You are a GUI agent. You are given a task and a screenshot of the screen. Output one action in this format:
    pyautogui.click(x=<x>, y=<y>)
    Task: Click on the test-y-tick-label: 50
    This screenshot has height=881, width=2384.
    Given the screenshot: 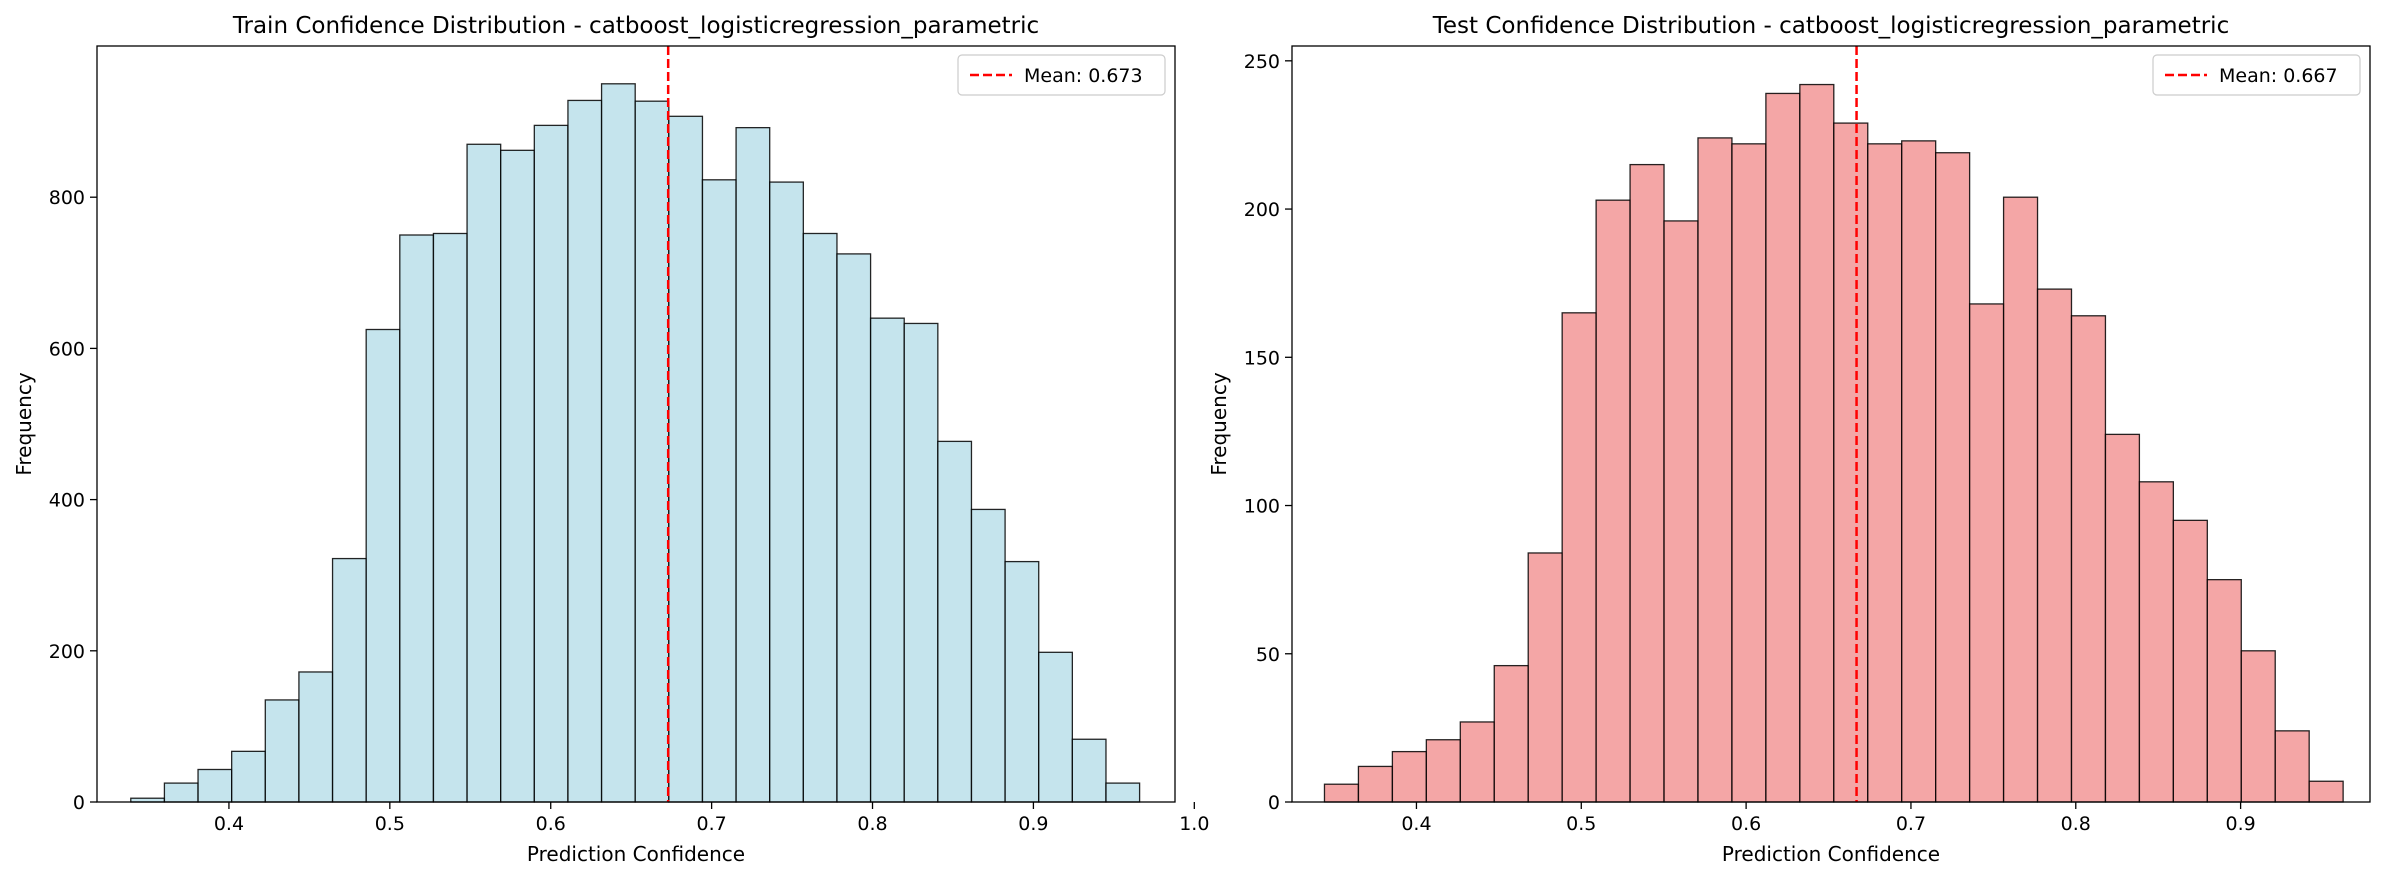 What is the action you would take?
    pyautogui.click(x=1268, y=655)
    